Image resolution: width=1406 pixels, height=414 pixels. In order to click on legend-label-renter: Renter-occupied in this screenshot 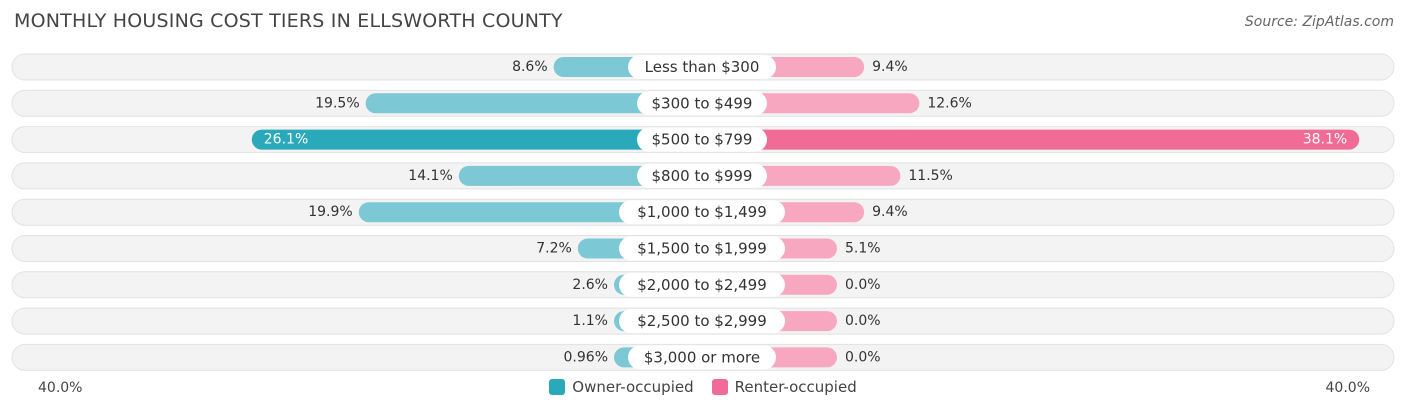, I will do `click(795, 387)`.